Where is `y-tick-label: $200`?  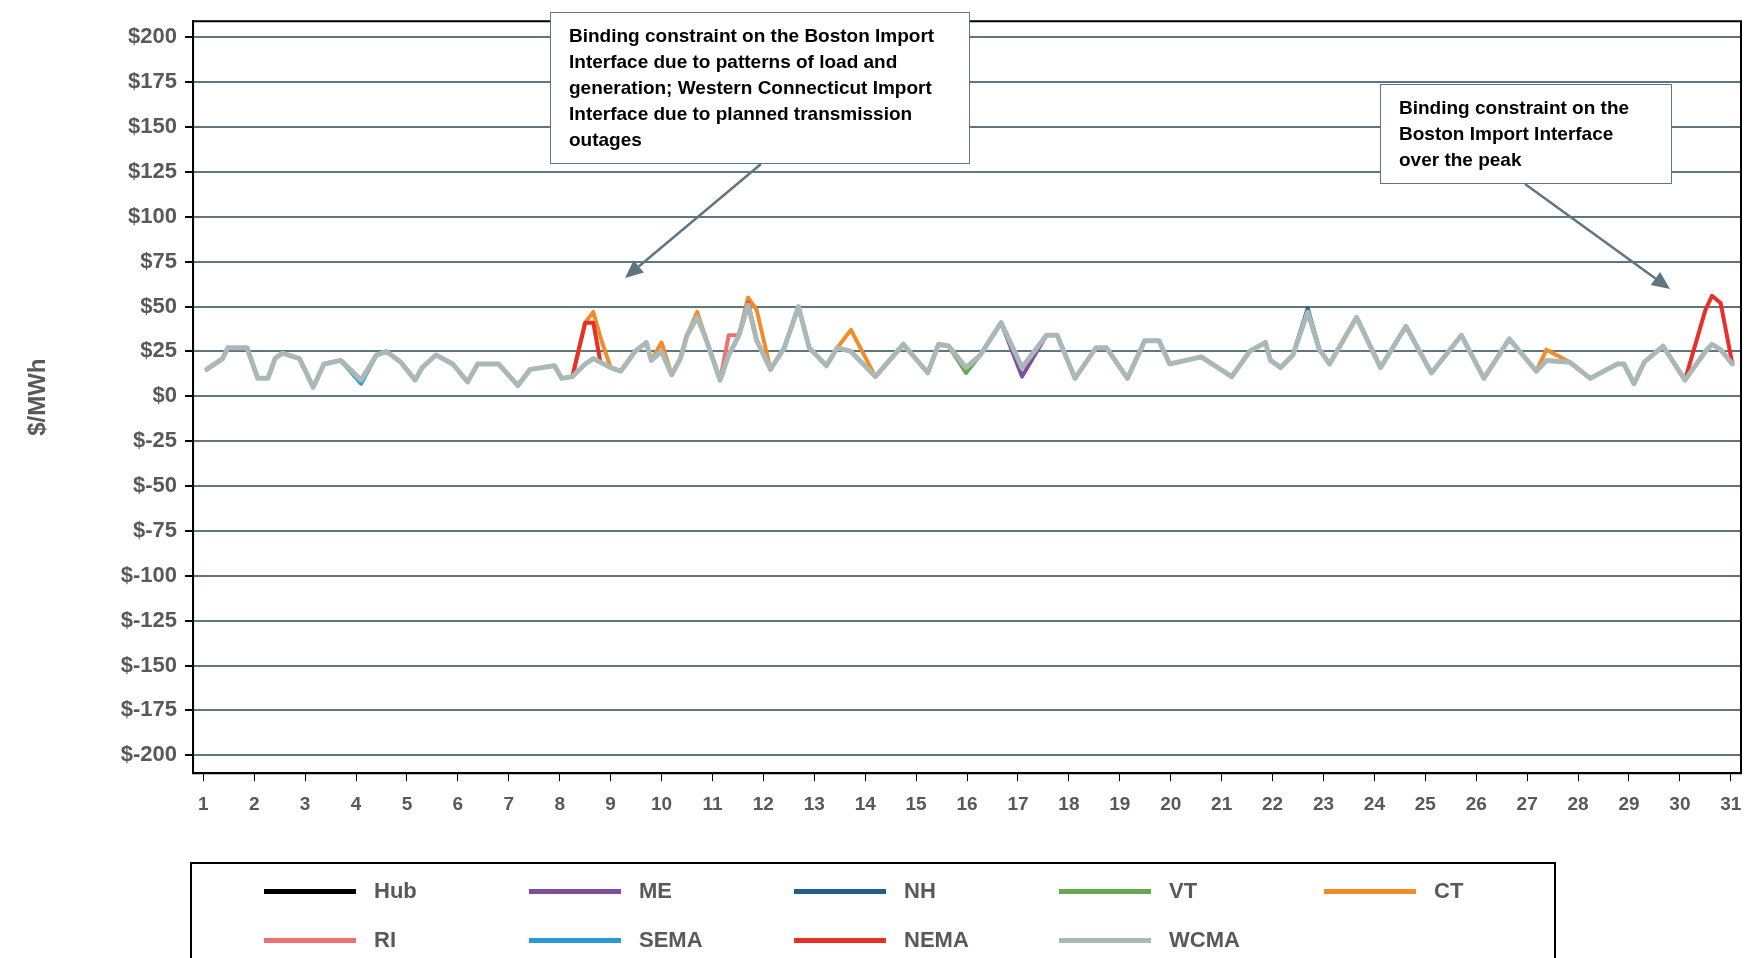 y-tick-label: $200 is located at coordinates (153, 36).